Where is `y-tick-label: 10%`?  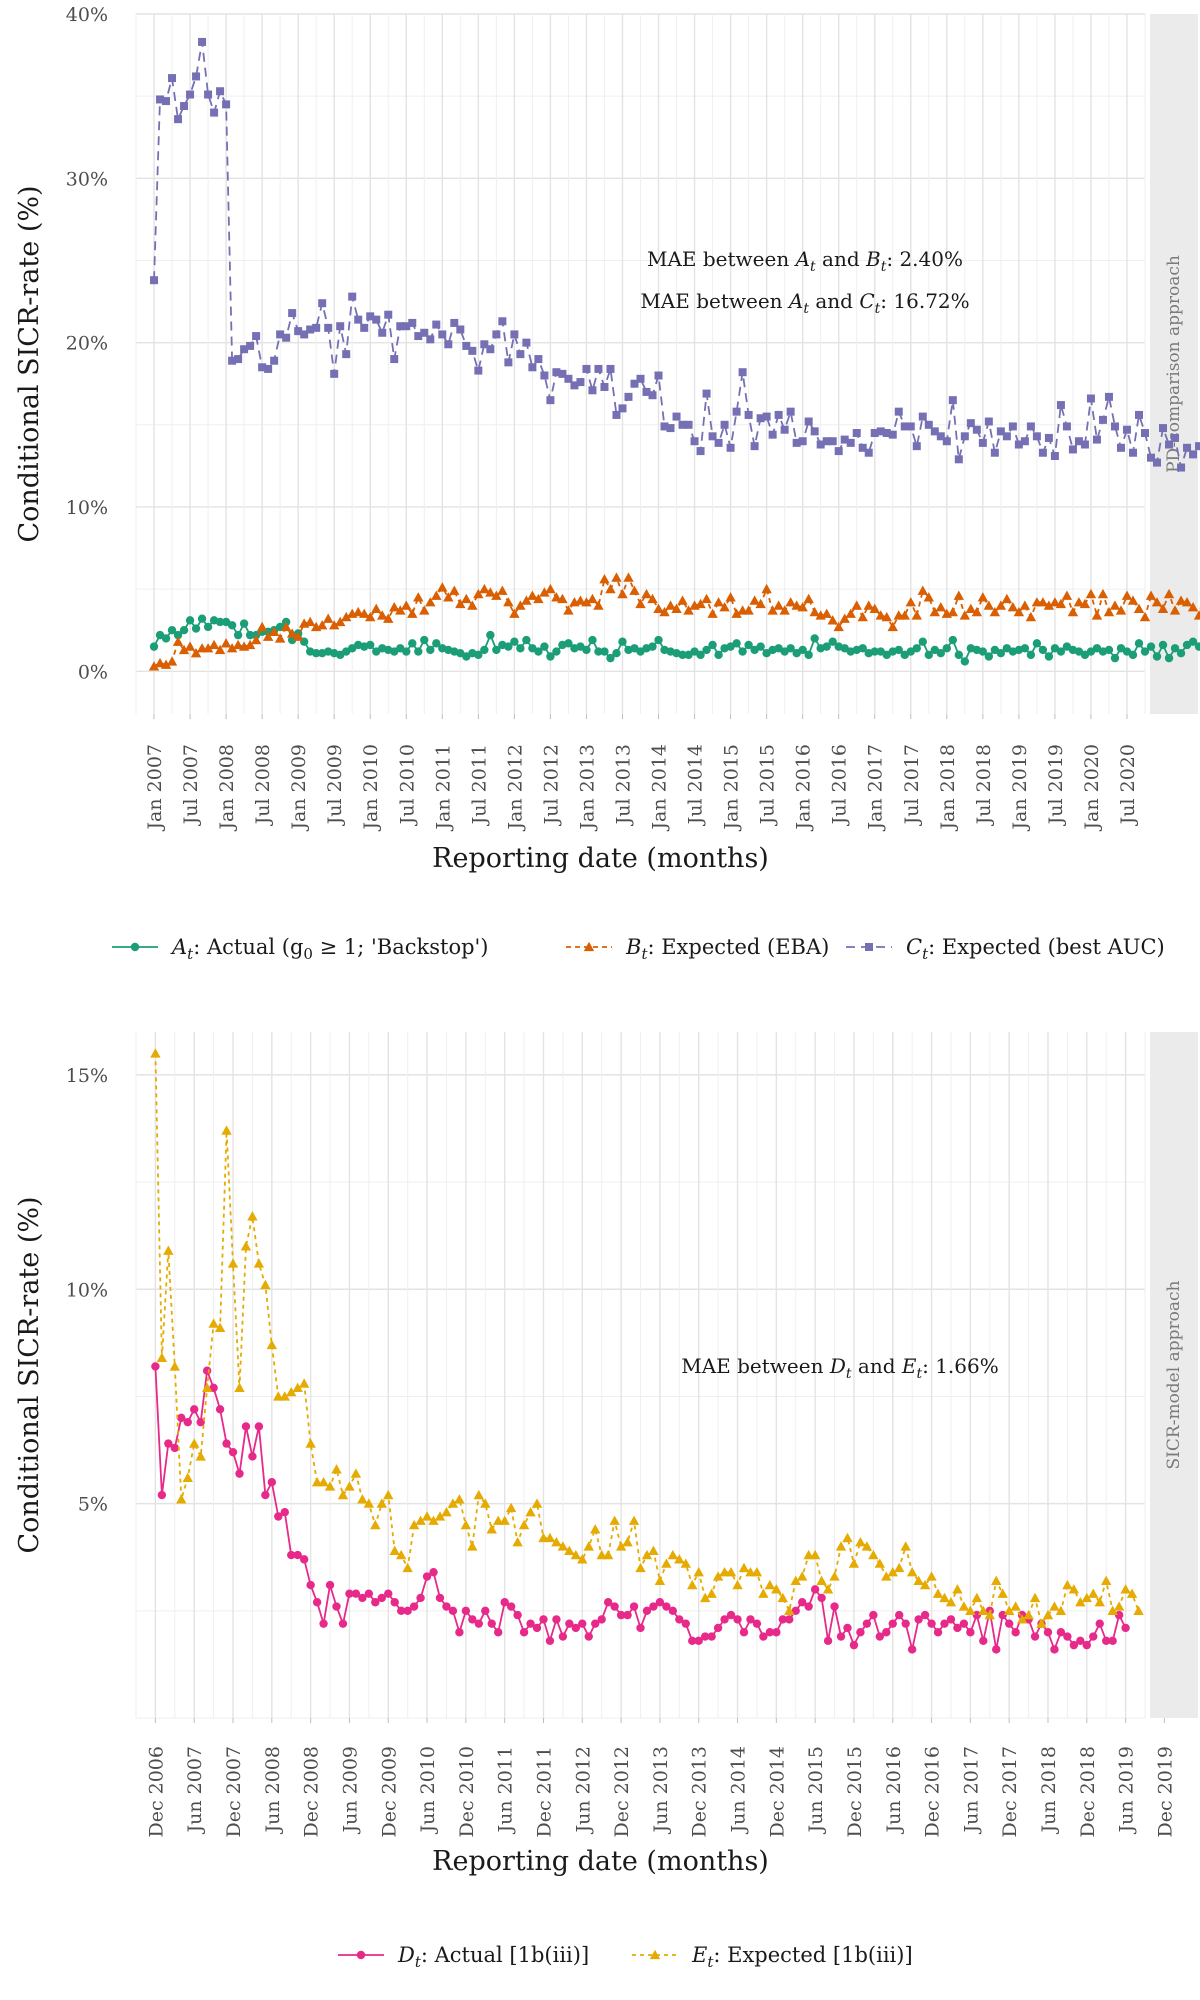
y-tick-label: 10% is located at coordinates (87, 508).